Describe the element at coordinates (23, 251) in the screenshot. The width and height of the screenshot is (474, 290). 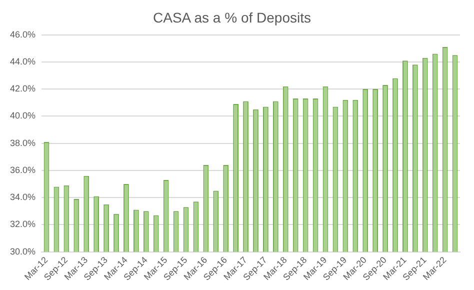
I see `y-tick-label: 30.0%` at that location.